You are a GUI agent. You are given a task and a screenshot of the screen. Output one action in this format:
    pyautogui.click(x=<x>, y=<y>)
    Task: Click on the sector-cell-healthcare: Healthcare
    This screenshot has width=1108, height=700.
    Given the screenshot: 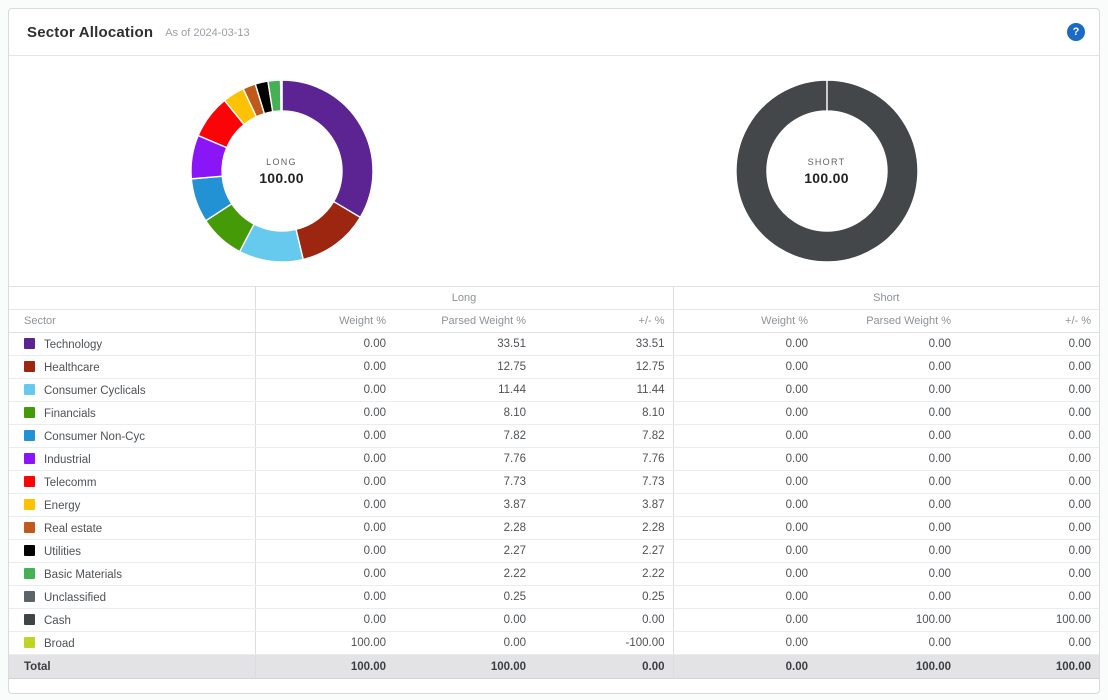 What is the action you would take?
    pyautogui.click(x=132, y=367)
    